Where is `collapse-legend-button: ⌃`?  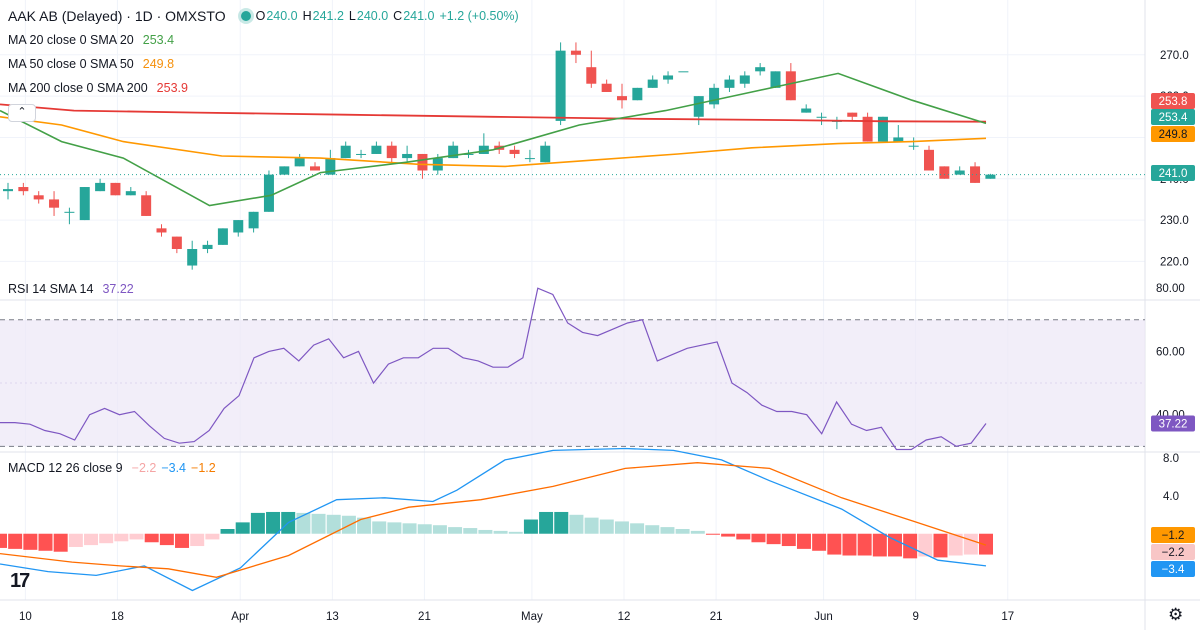 collapse-legend-button: ⌃ is located at coordinates (22, 113).